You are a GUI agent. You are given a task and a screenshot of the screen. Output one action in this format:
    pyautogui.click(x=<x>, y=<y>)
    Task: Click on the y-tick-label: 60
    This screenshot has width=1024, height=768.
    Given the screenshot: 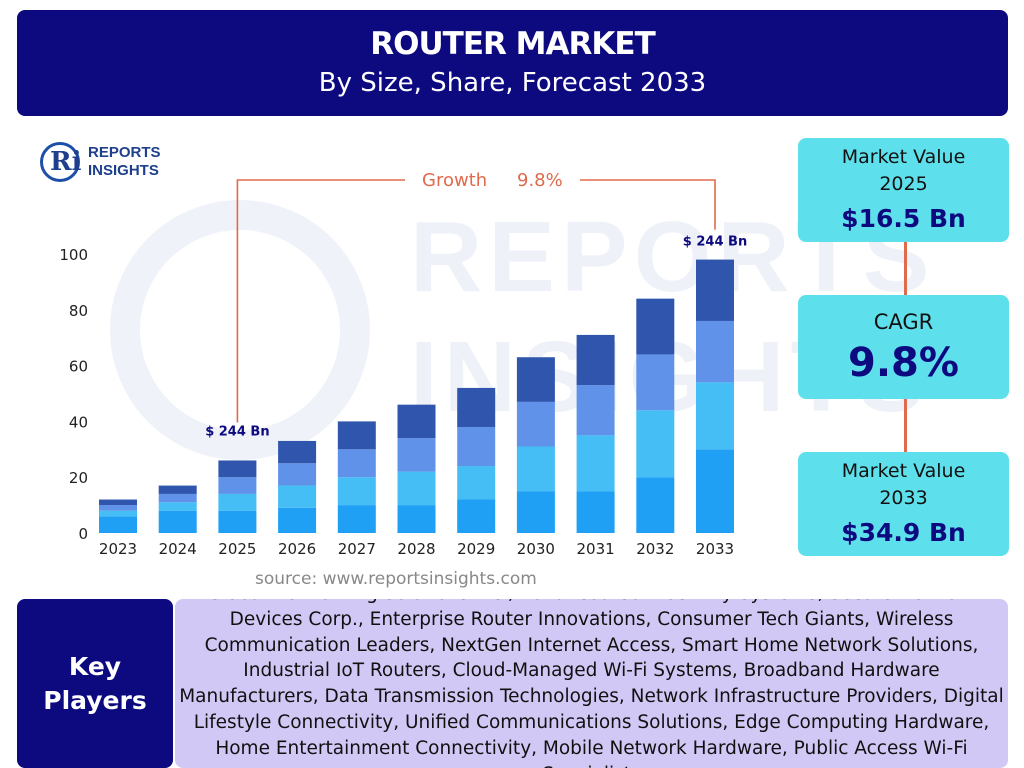 What is the action you would take?
    pyautogui.click(x=78, y=367)
    